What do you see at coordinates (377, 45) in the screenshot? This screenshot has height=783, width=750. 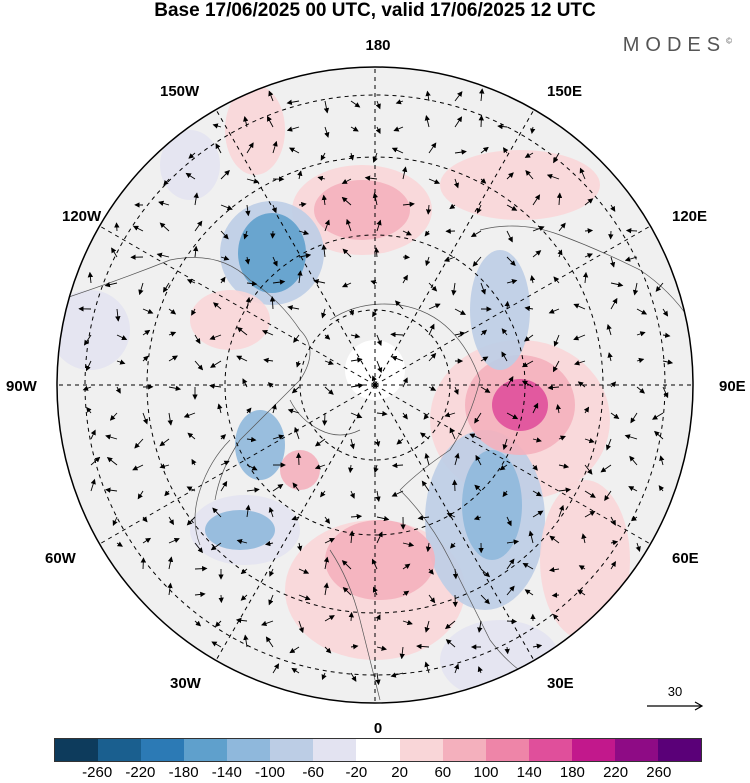 I see `lon-label-180: 180` at bounding box center [377, 45].